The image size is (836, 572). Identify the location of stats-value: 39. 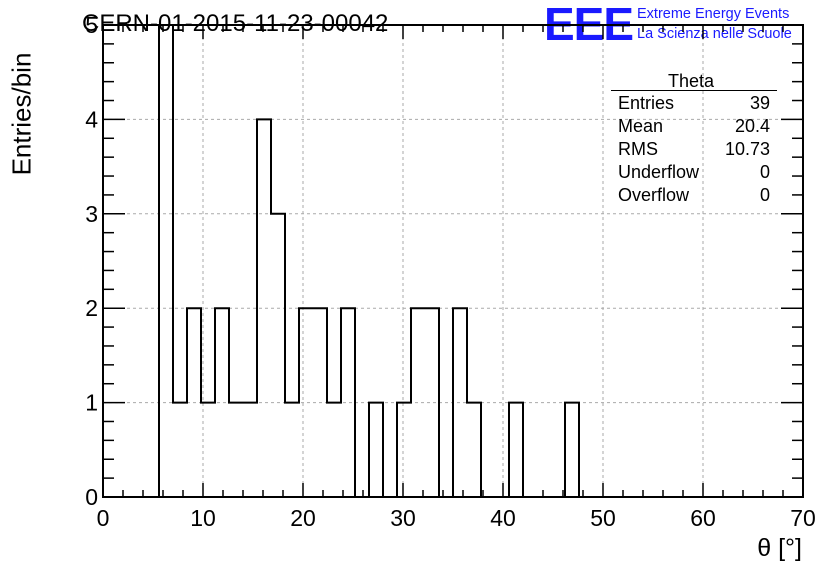
(759, 103).